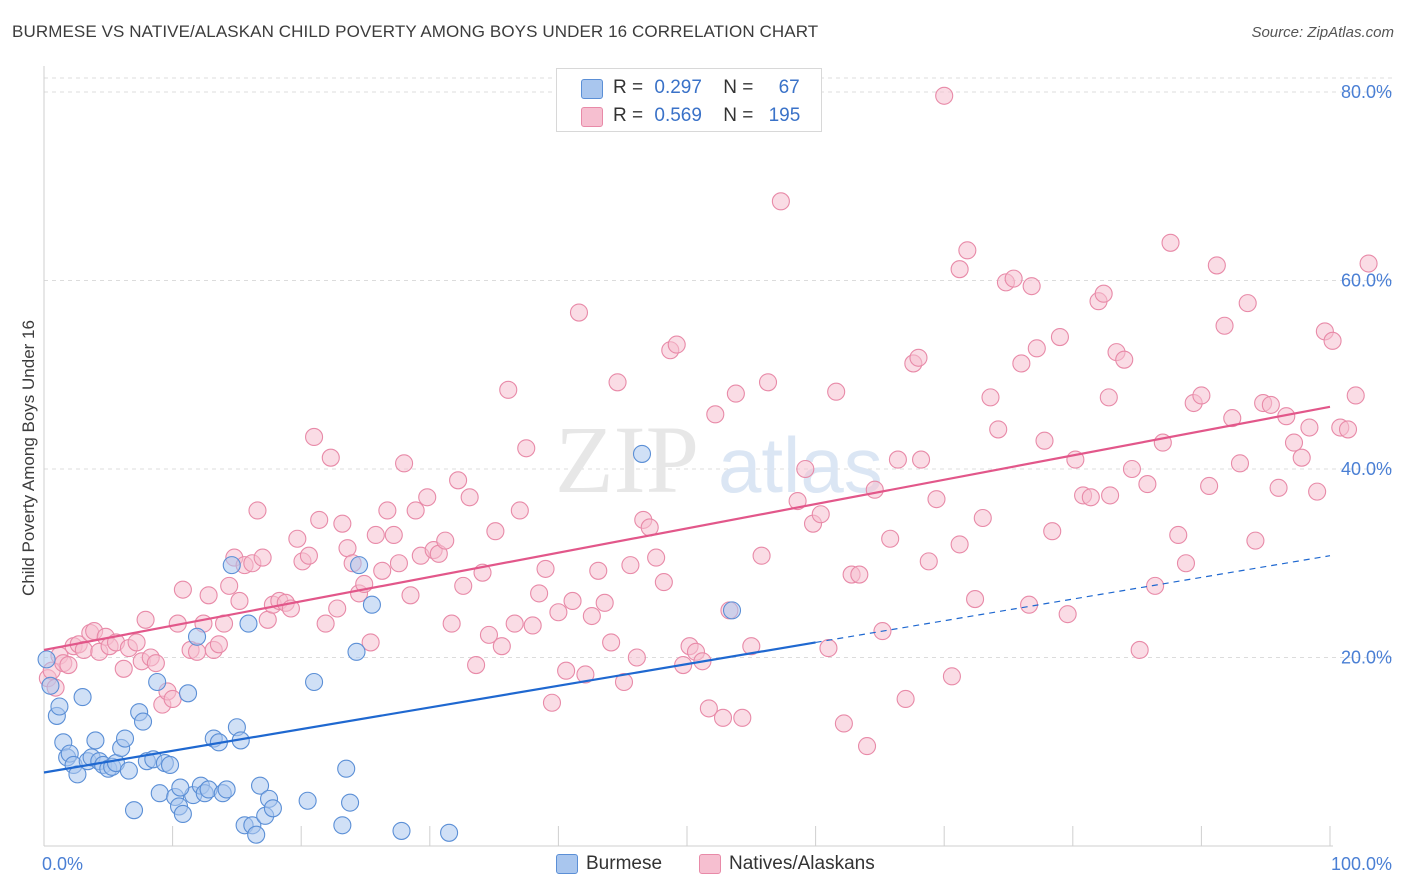  Describe the element at coordinates (28, 458) in the screenshot. I see `y-axis-label: Child Poverty Among Boys Under 16` at that location.